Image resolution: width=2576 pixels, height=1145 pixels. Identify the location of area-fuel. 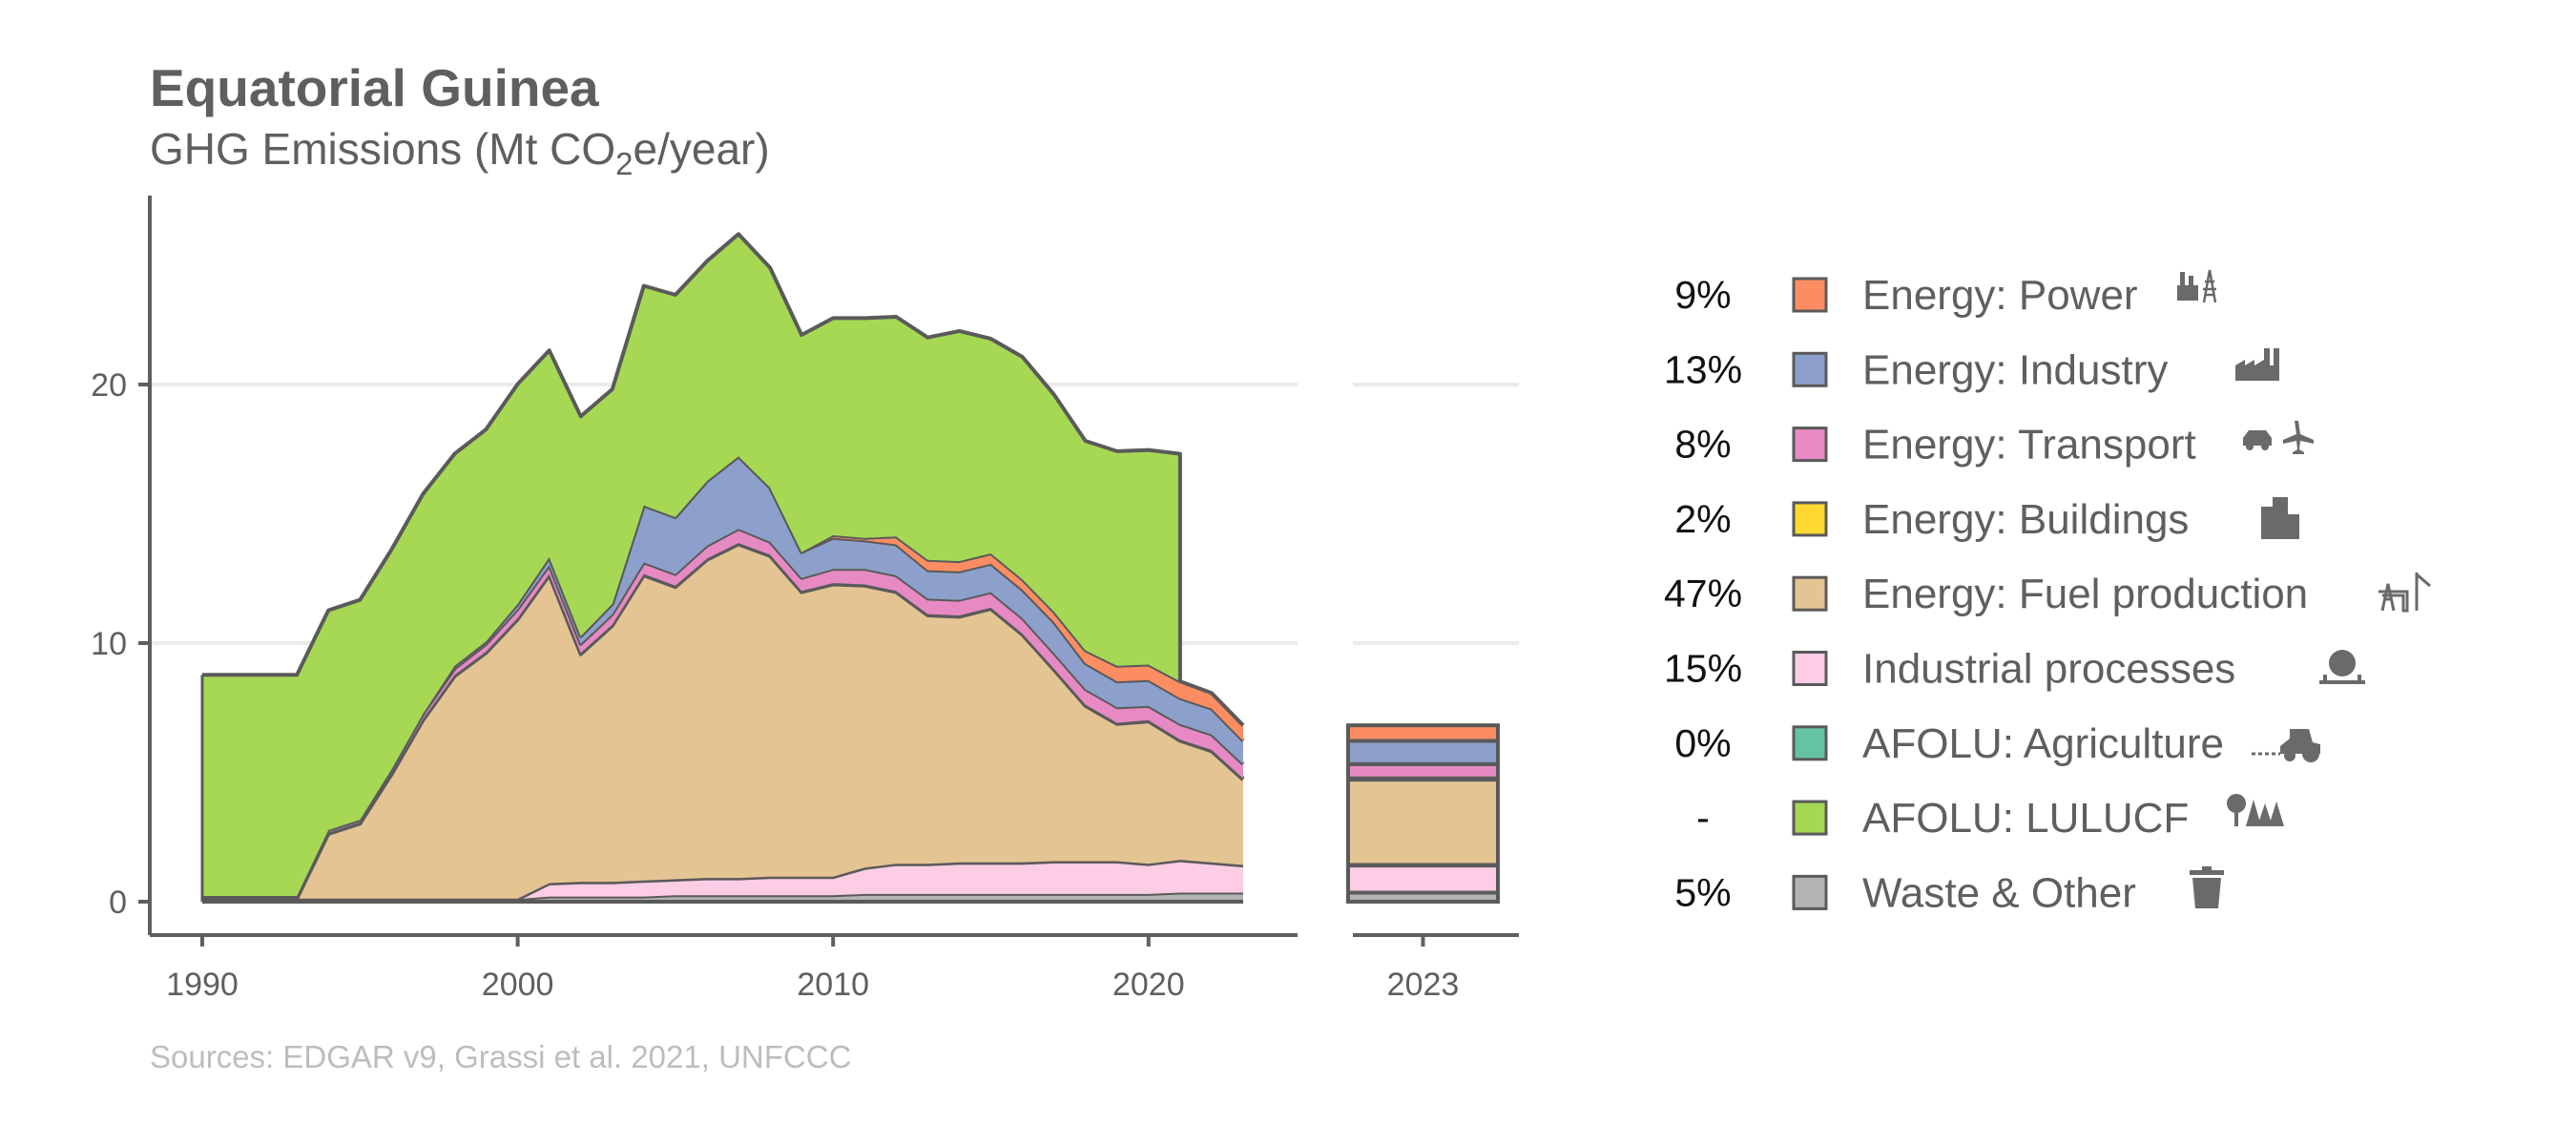
(722, 721).